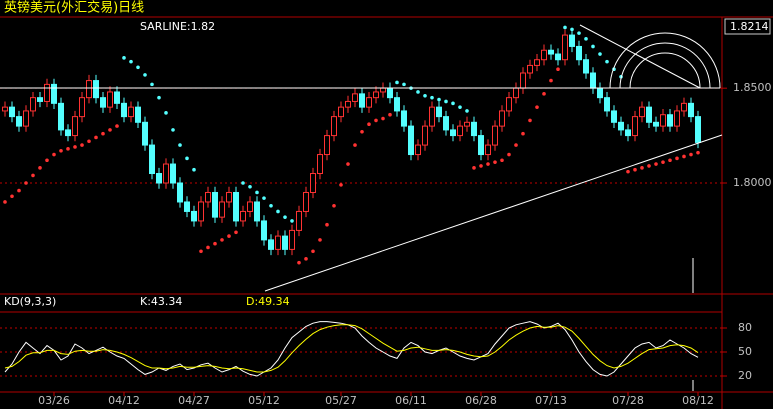  I want to click on y-tick-label: 1.8000, so click(752, 182).